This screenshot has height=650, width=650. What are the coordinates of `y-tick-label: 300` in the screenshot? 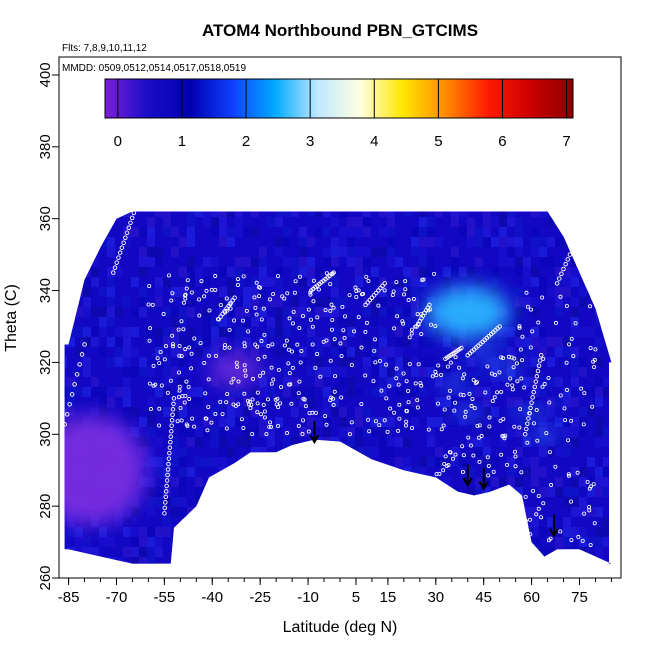 It's located at (45, 434).